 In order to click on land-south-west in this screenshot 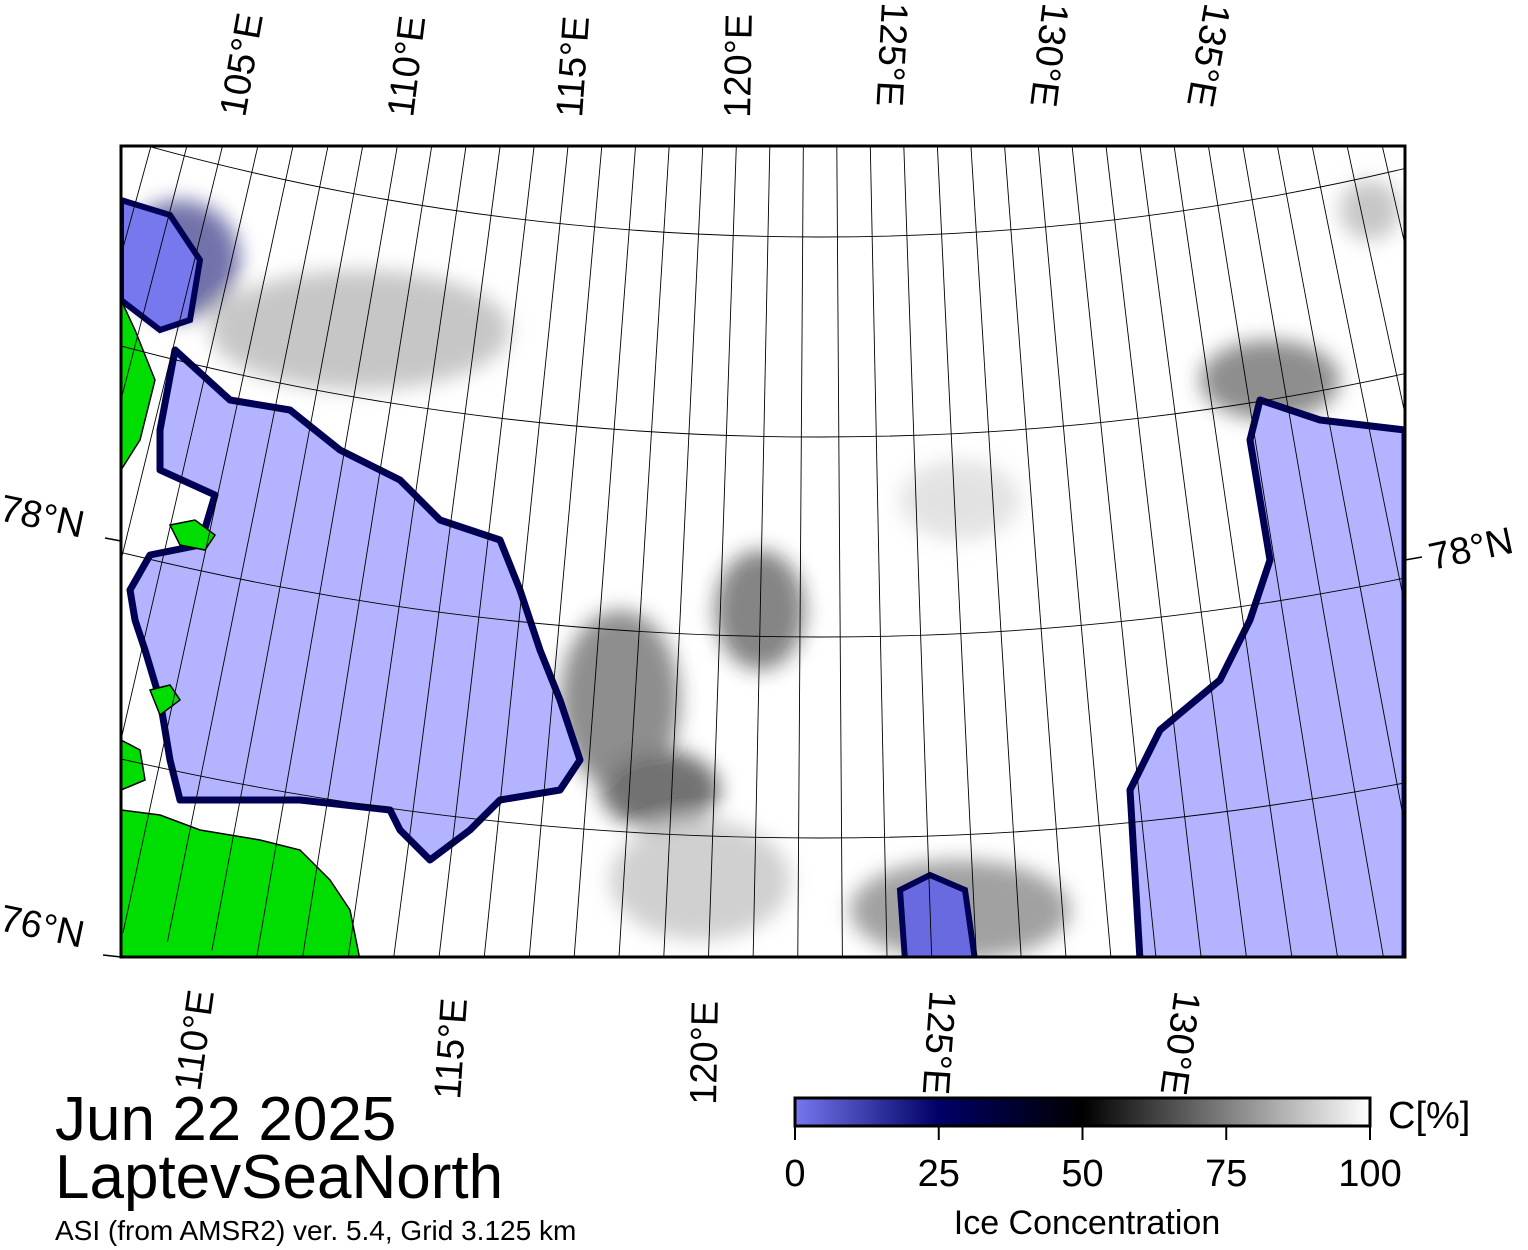, I will do `click(241, 883)`.